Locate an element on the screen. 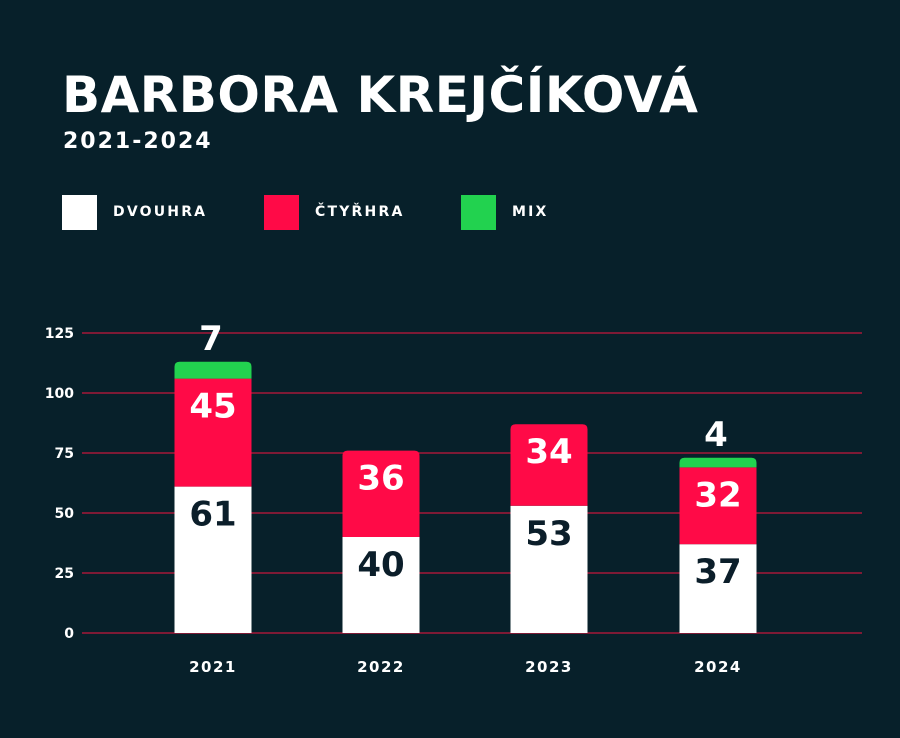 Image resolution: width=900 pixels, height=738 pixels. bar-2022-dvouhra is located at coordinates (381, 585).